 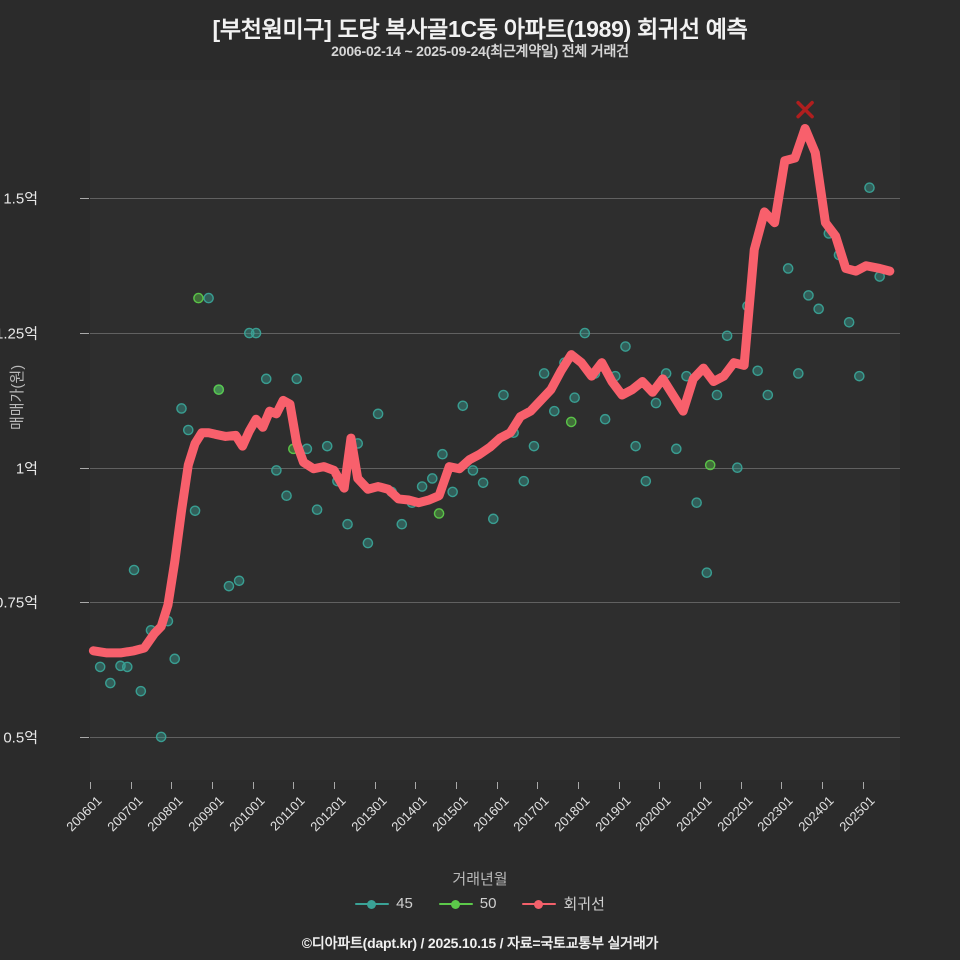 I want to click on legend-item-회귀선: 회귀선, so click(x=563, y=903).